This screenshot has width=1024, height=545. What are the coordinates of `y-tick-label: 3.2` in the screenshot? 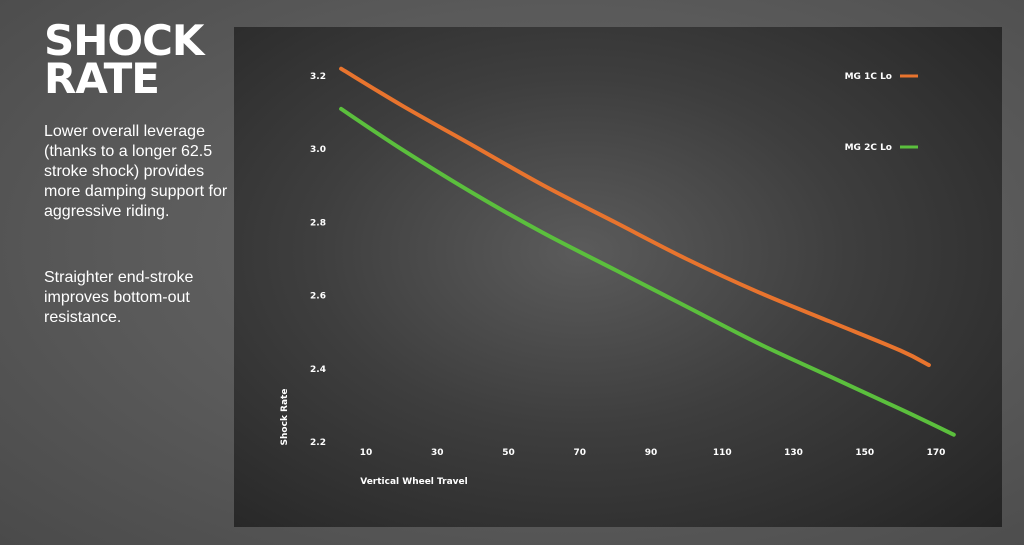 It's located at (318, 77).